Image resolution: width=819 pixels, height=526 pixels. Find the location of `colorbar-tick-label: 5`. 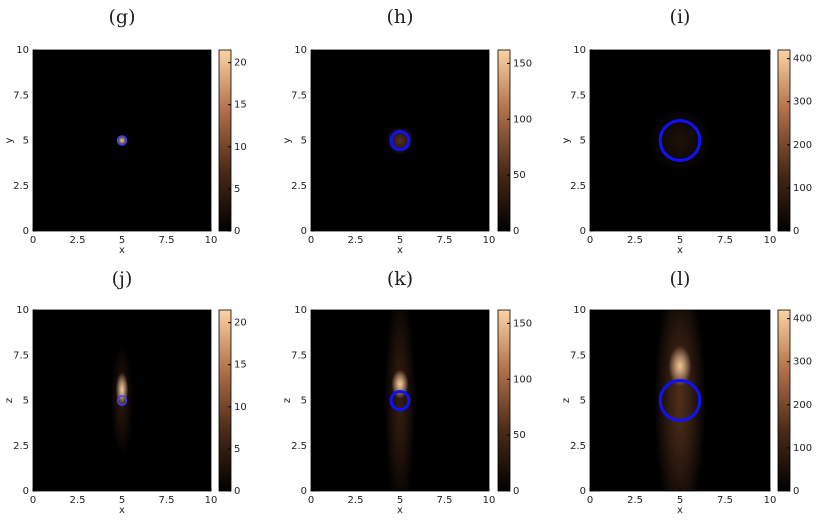

colorbar-tick-label: 5 is located at coordinates (237, 189).